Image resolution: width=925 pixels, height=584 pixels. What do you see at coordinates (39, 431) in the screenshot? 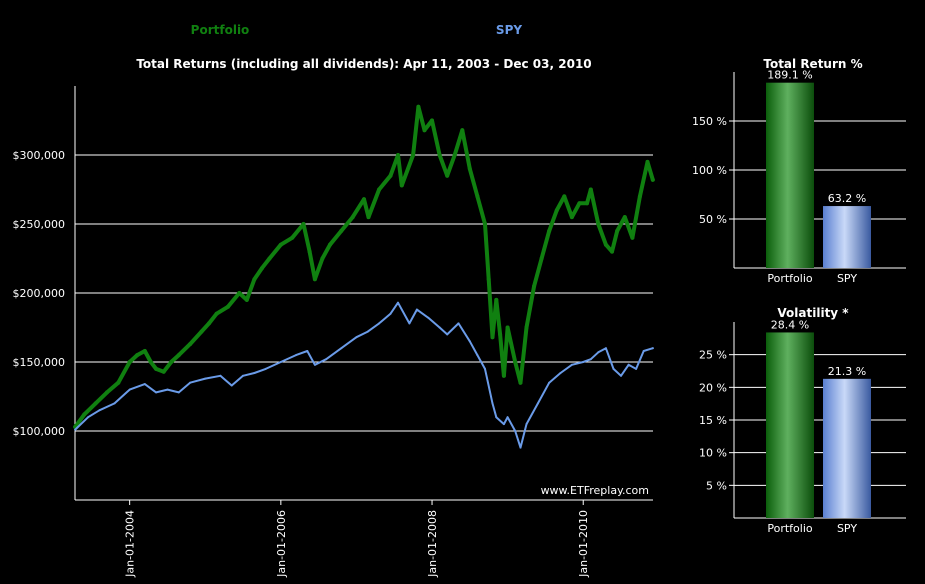
I see `main-y-tick-label: $100,000` at bounding box center [39, 431].